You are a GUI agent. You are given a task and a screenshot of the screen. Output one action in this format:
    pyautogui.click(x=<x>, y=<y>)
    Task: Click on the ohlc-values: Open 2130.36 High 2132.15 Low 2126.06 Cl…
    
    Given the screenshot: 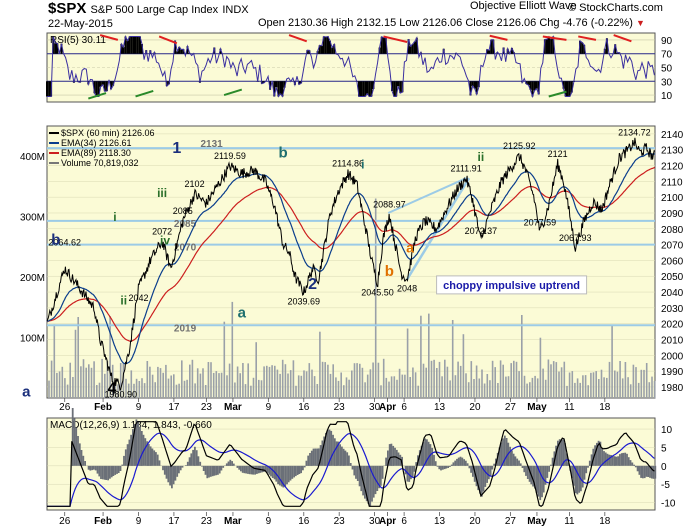 What is the action you would take?
    pyautogui.click(x=445, y=23)
    